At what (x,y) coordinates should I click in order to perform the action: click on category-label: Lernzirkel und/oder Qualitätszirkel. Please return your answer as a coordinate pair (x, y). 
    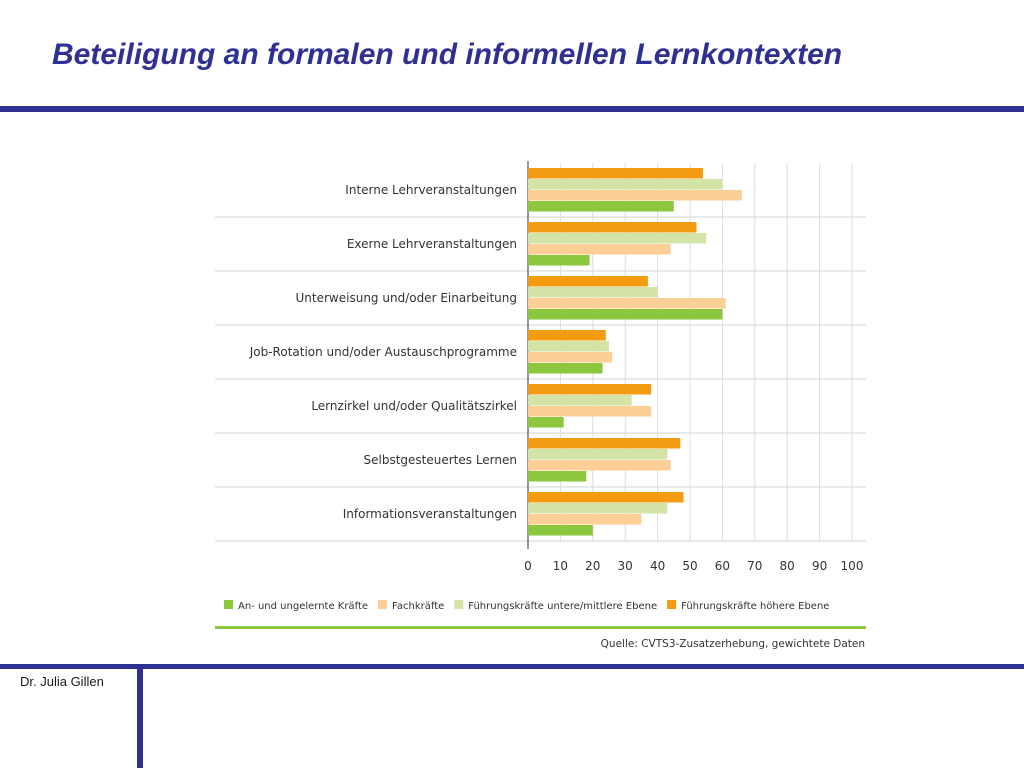
    Looking at the image, I should click on (414, 406).